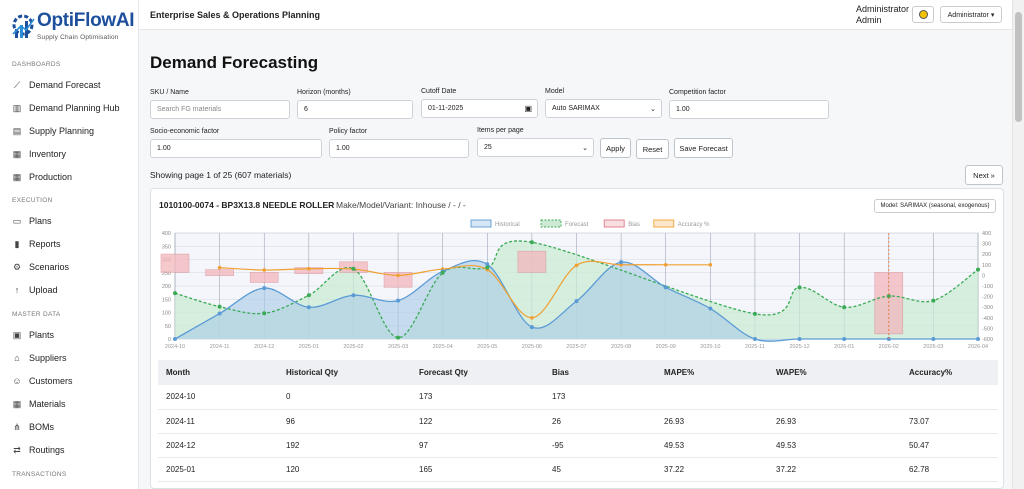  I want to click on column-header: Historical Qty, so click(344, 372).